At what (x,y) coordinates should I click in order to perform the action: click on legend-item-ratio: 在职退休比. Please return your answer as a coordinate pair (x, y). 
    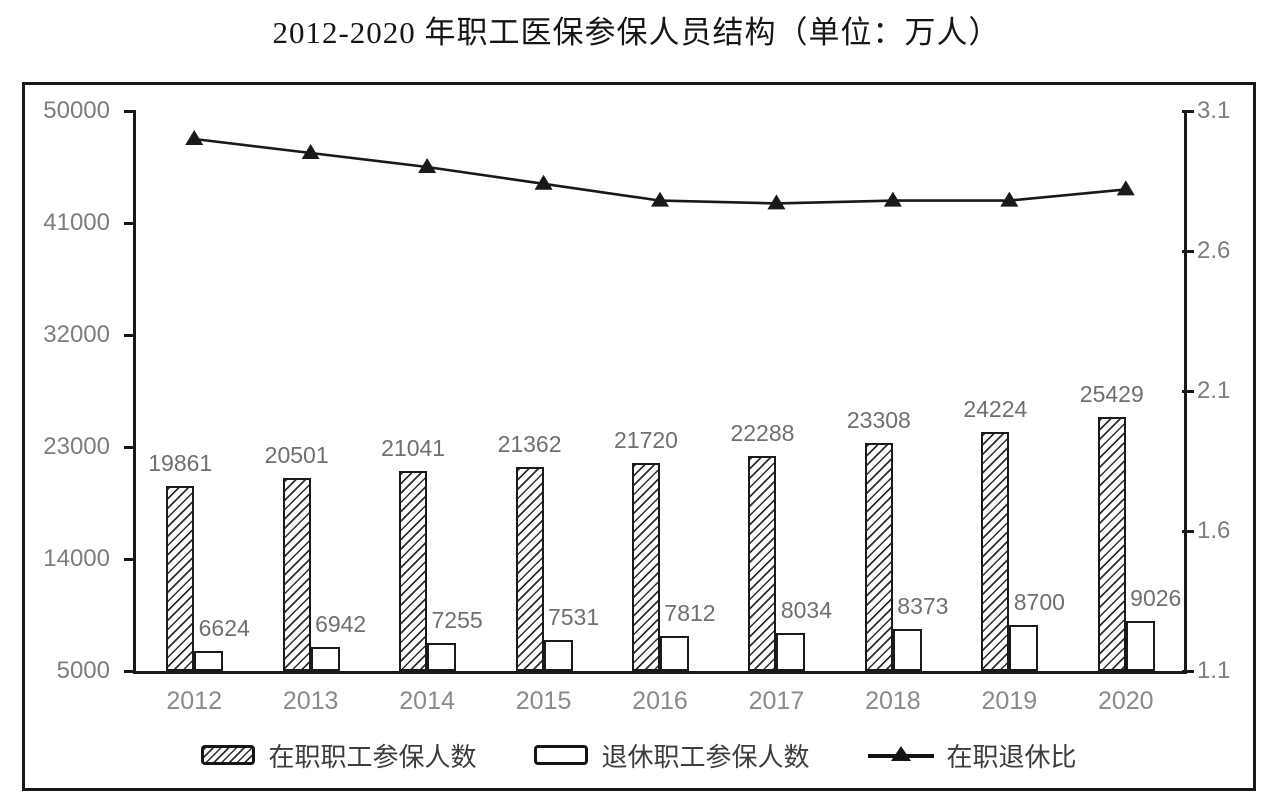
    Looking at the image, I should click on (972, 755).